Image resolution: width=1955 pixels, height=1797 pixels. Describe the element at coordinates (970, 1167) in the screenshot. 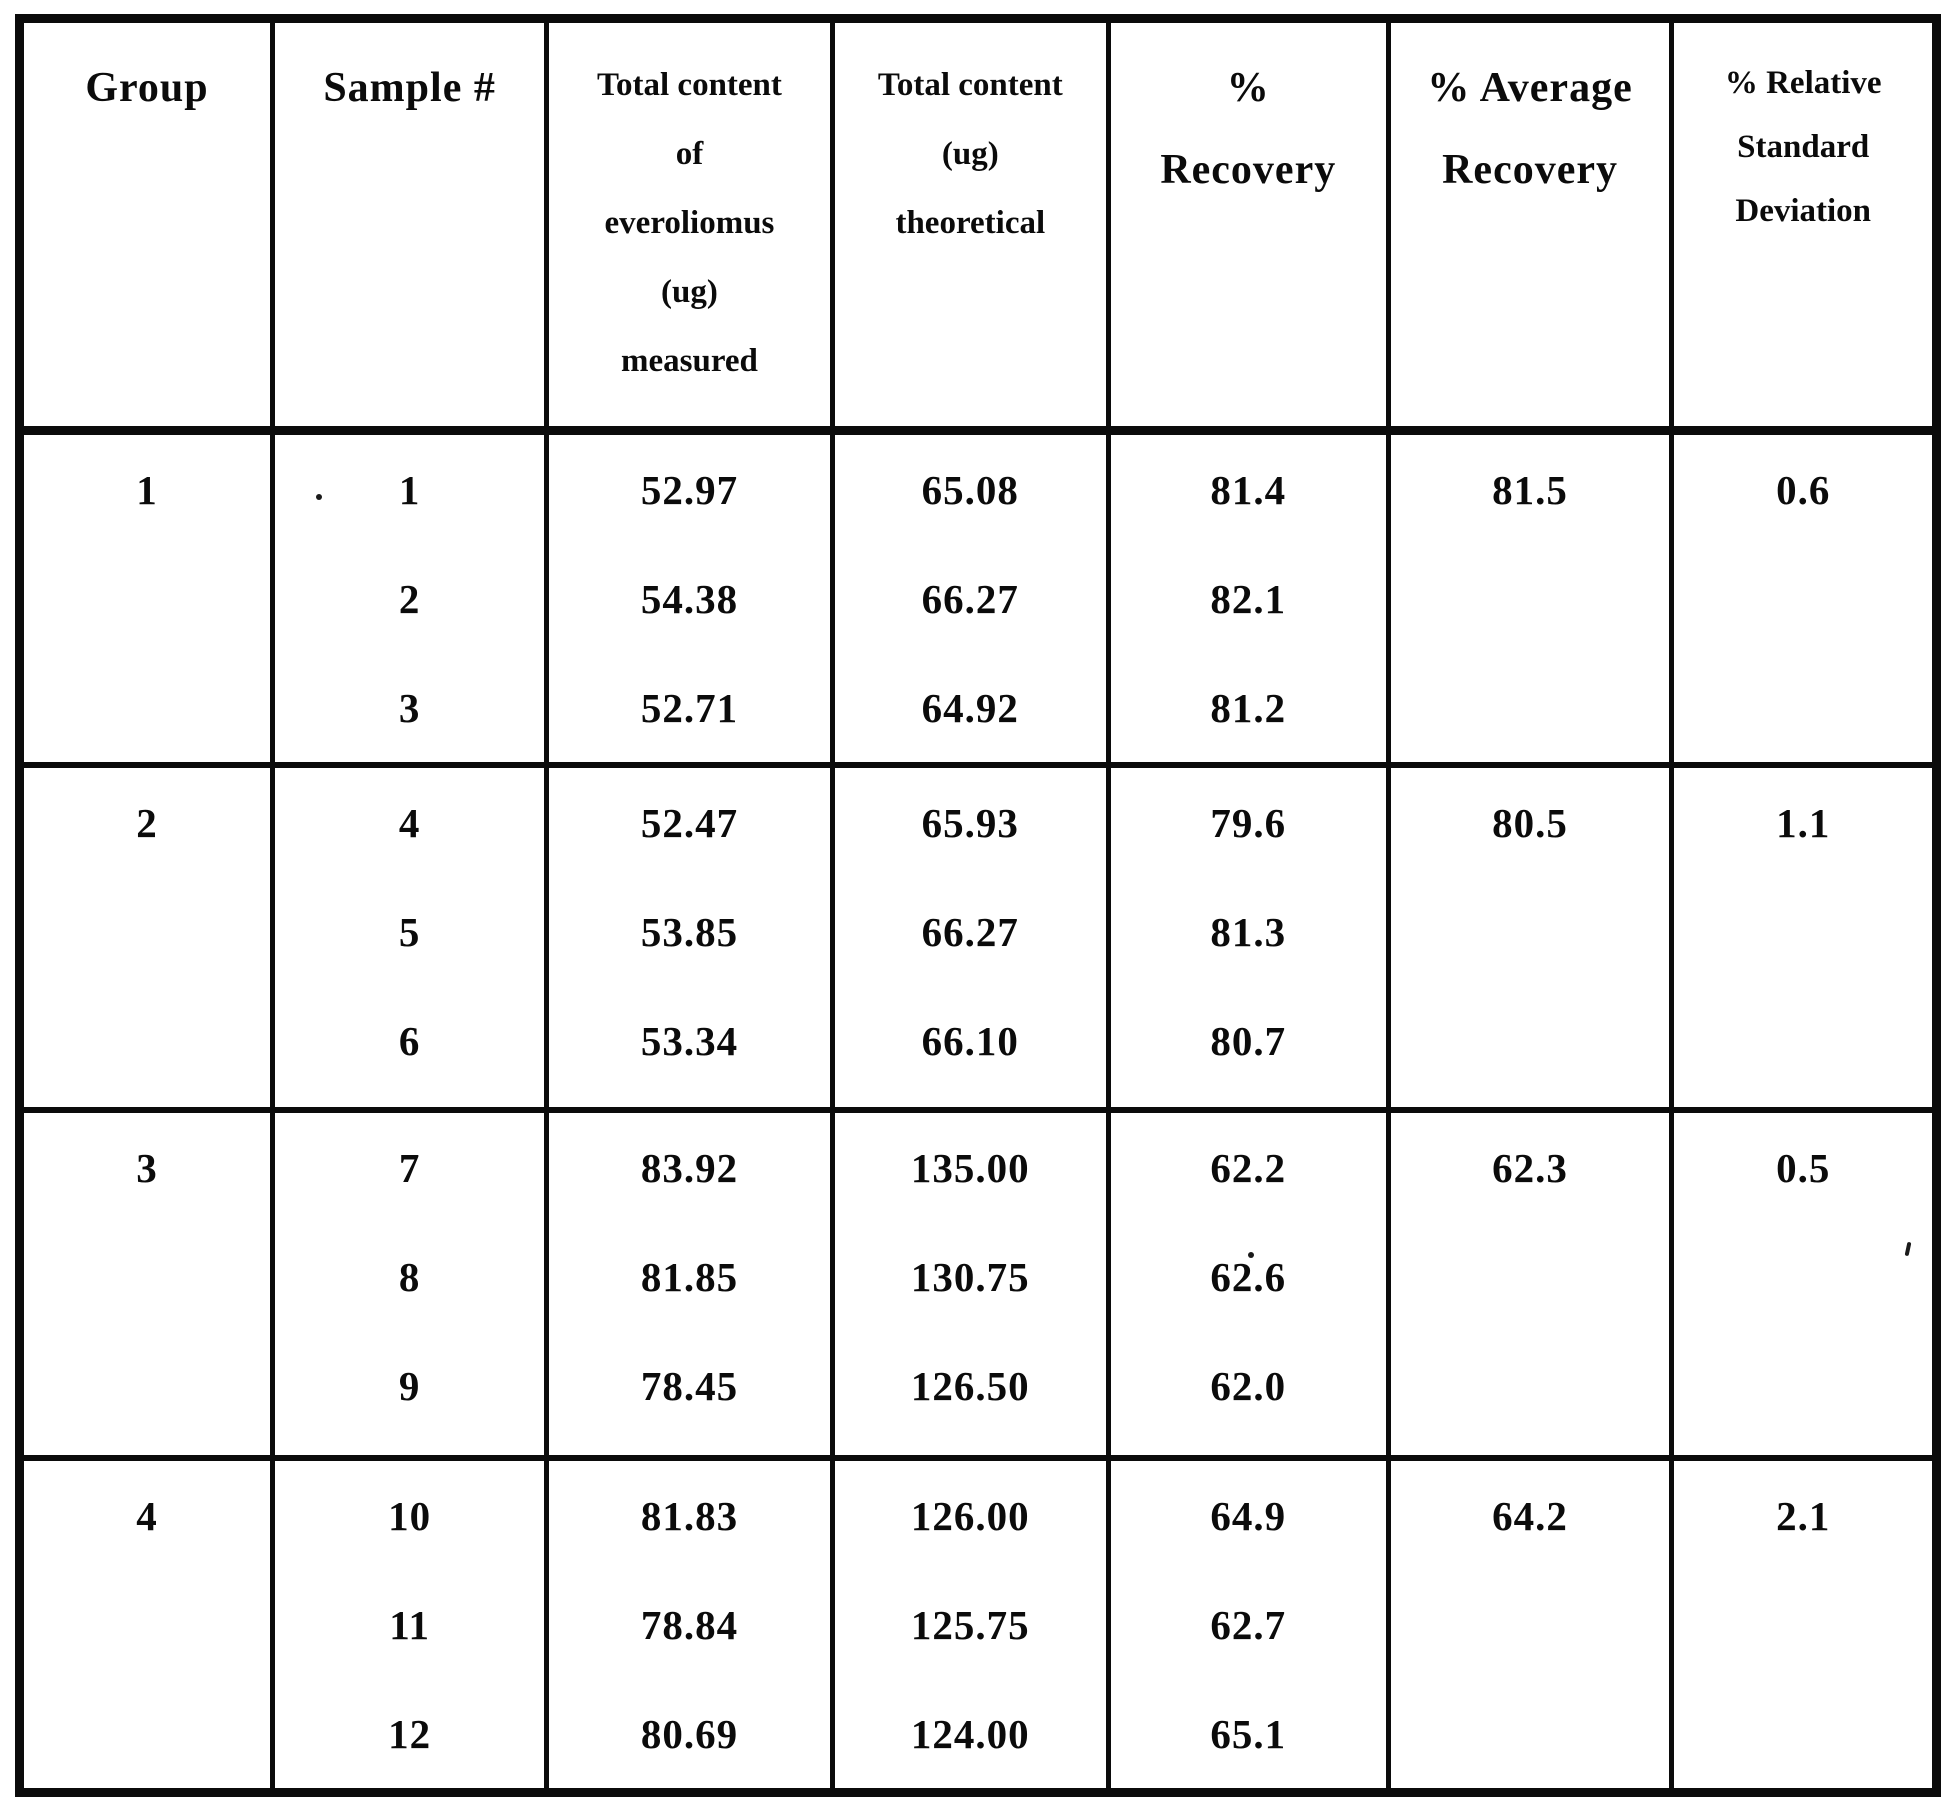

I see `theoretical-value: 135.00` at that location.